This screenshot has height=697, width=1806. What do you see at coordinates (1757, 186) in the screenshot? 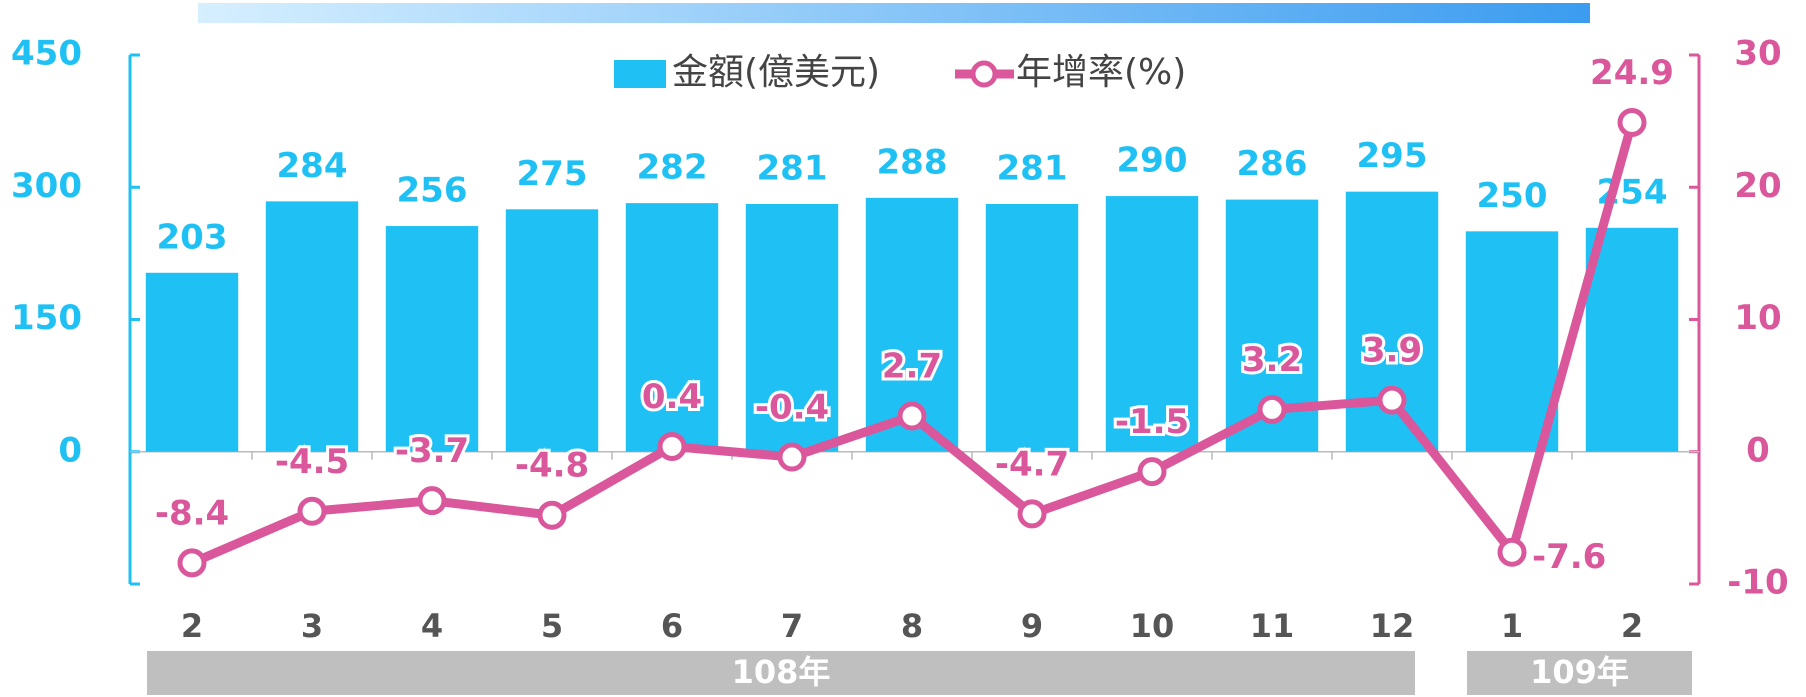
I see `y2-tick-label: 20` at bounding box center [1757, 186].